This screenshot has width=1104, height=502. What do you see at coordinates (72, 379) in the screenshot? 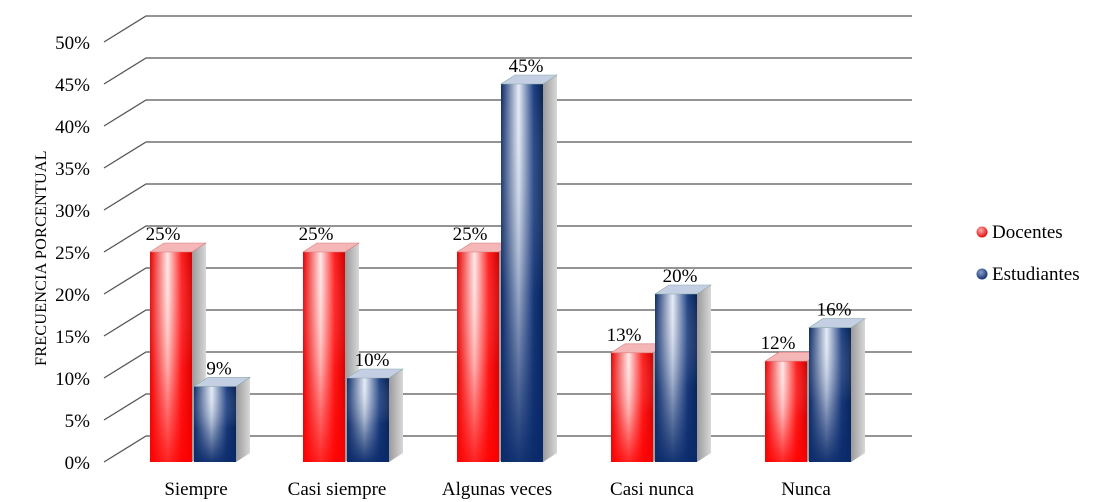
I see `y-tick-label: 10%` at bounding box center [72, 379].